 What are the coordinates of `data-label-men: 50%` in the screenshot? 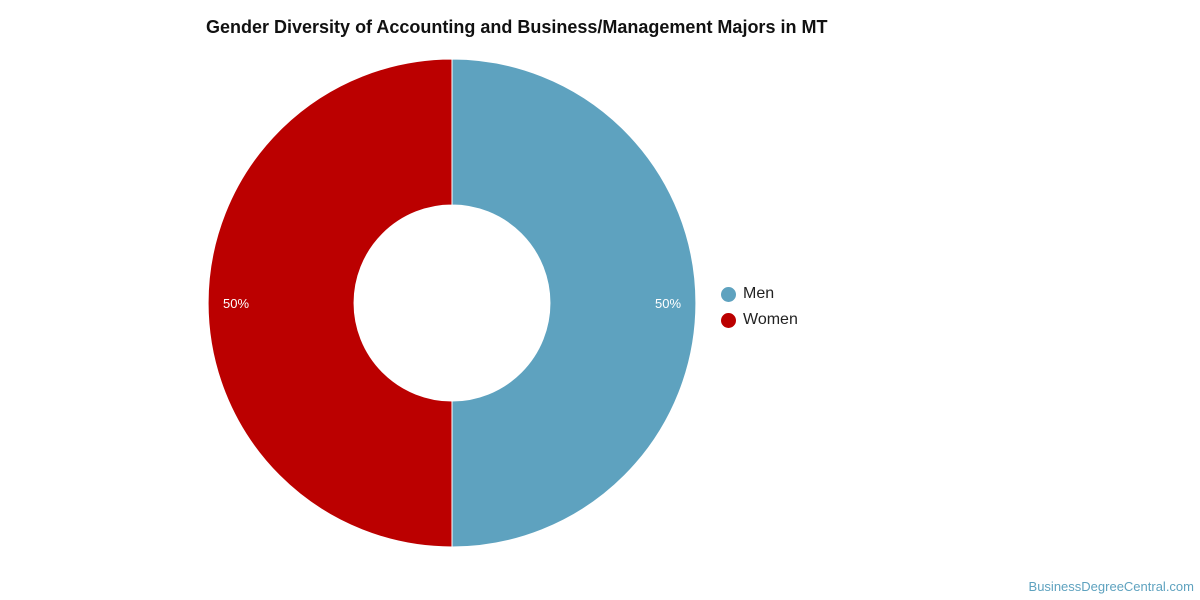 It's located at (668, 303).